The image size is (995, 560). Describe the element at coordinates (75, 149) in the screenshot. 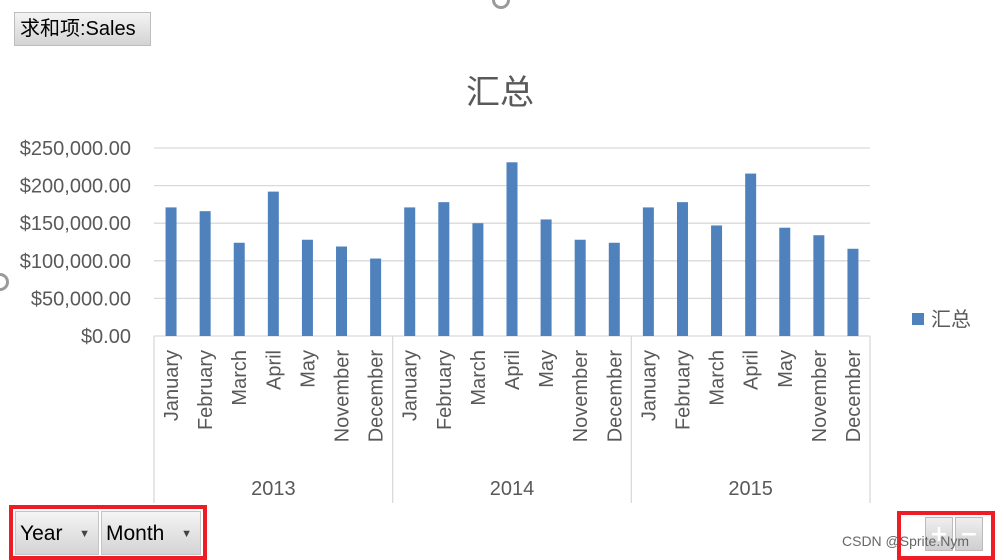

I see `y-tick-label: $250,000.00` at that location.